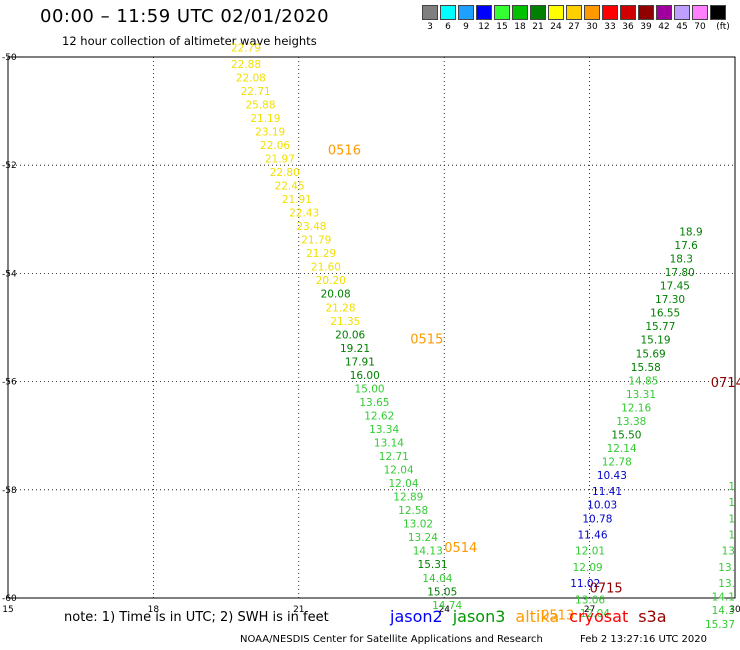 The height and width of the screenshot is (650, 740). Describe the element at coordinates (437, 579) in the screenshot. I see `data-label: 14.04` at that location.